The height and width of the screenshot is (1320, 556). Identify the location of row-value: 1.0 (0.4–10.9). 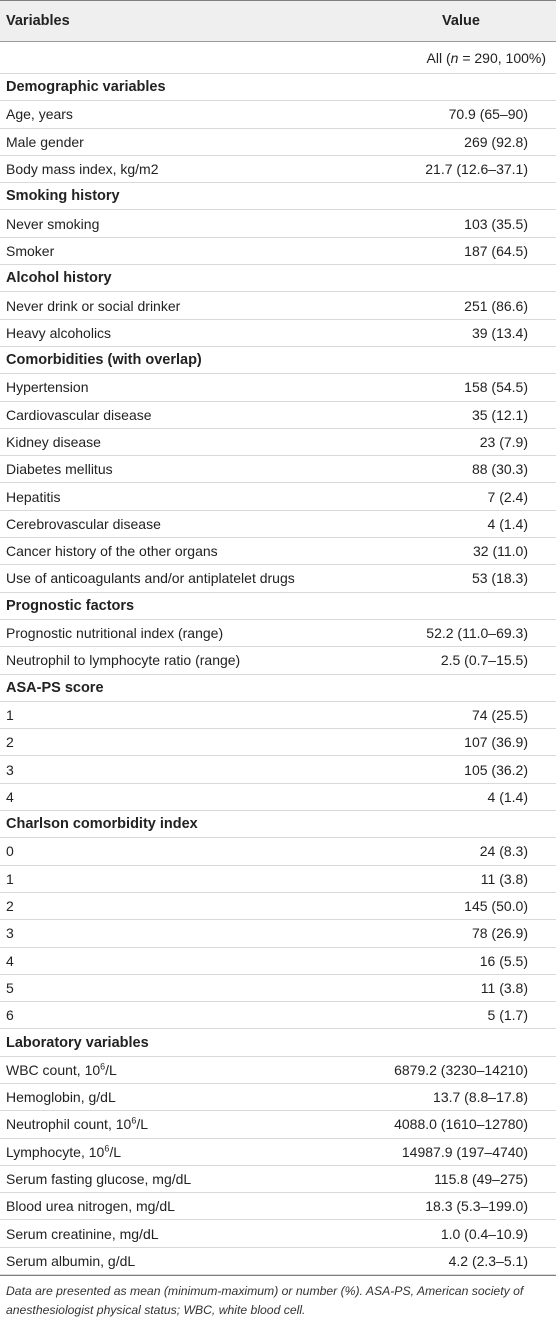
(484, 1233).